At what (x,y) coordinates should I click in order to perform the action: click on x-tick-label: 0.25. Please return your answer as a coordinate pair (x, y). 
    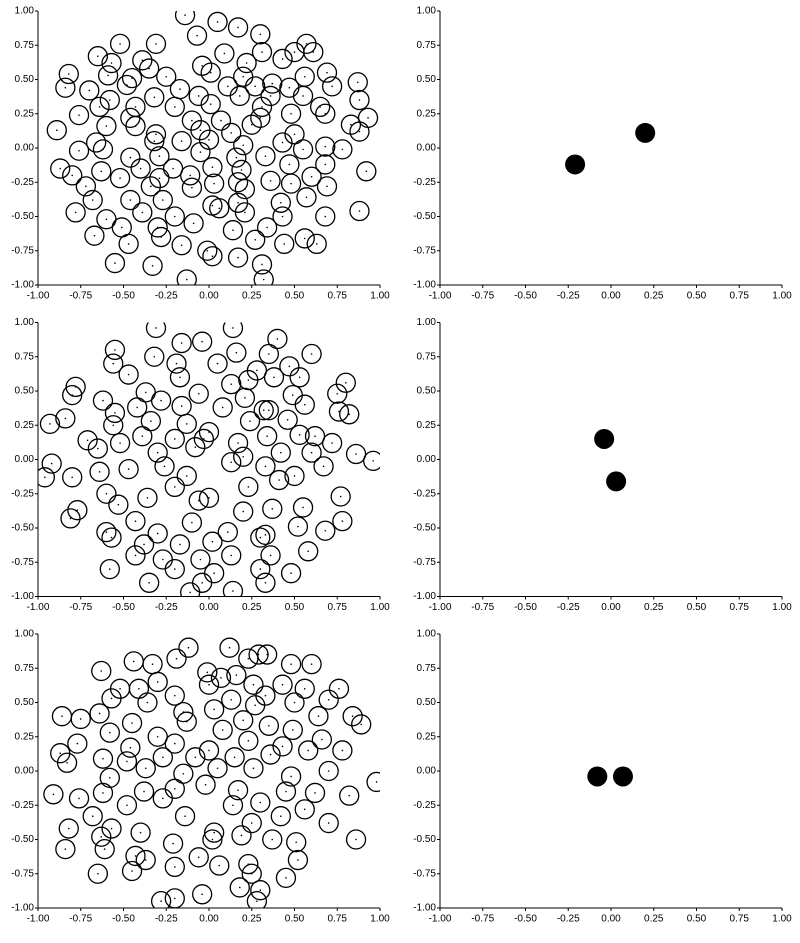
    Looking at the image, I should click on (252, 607).